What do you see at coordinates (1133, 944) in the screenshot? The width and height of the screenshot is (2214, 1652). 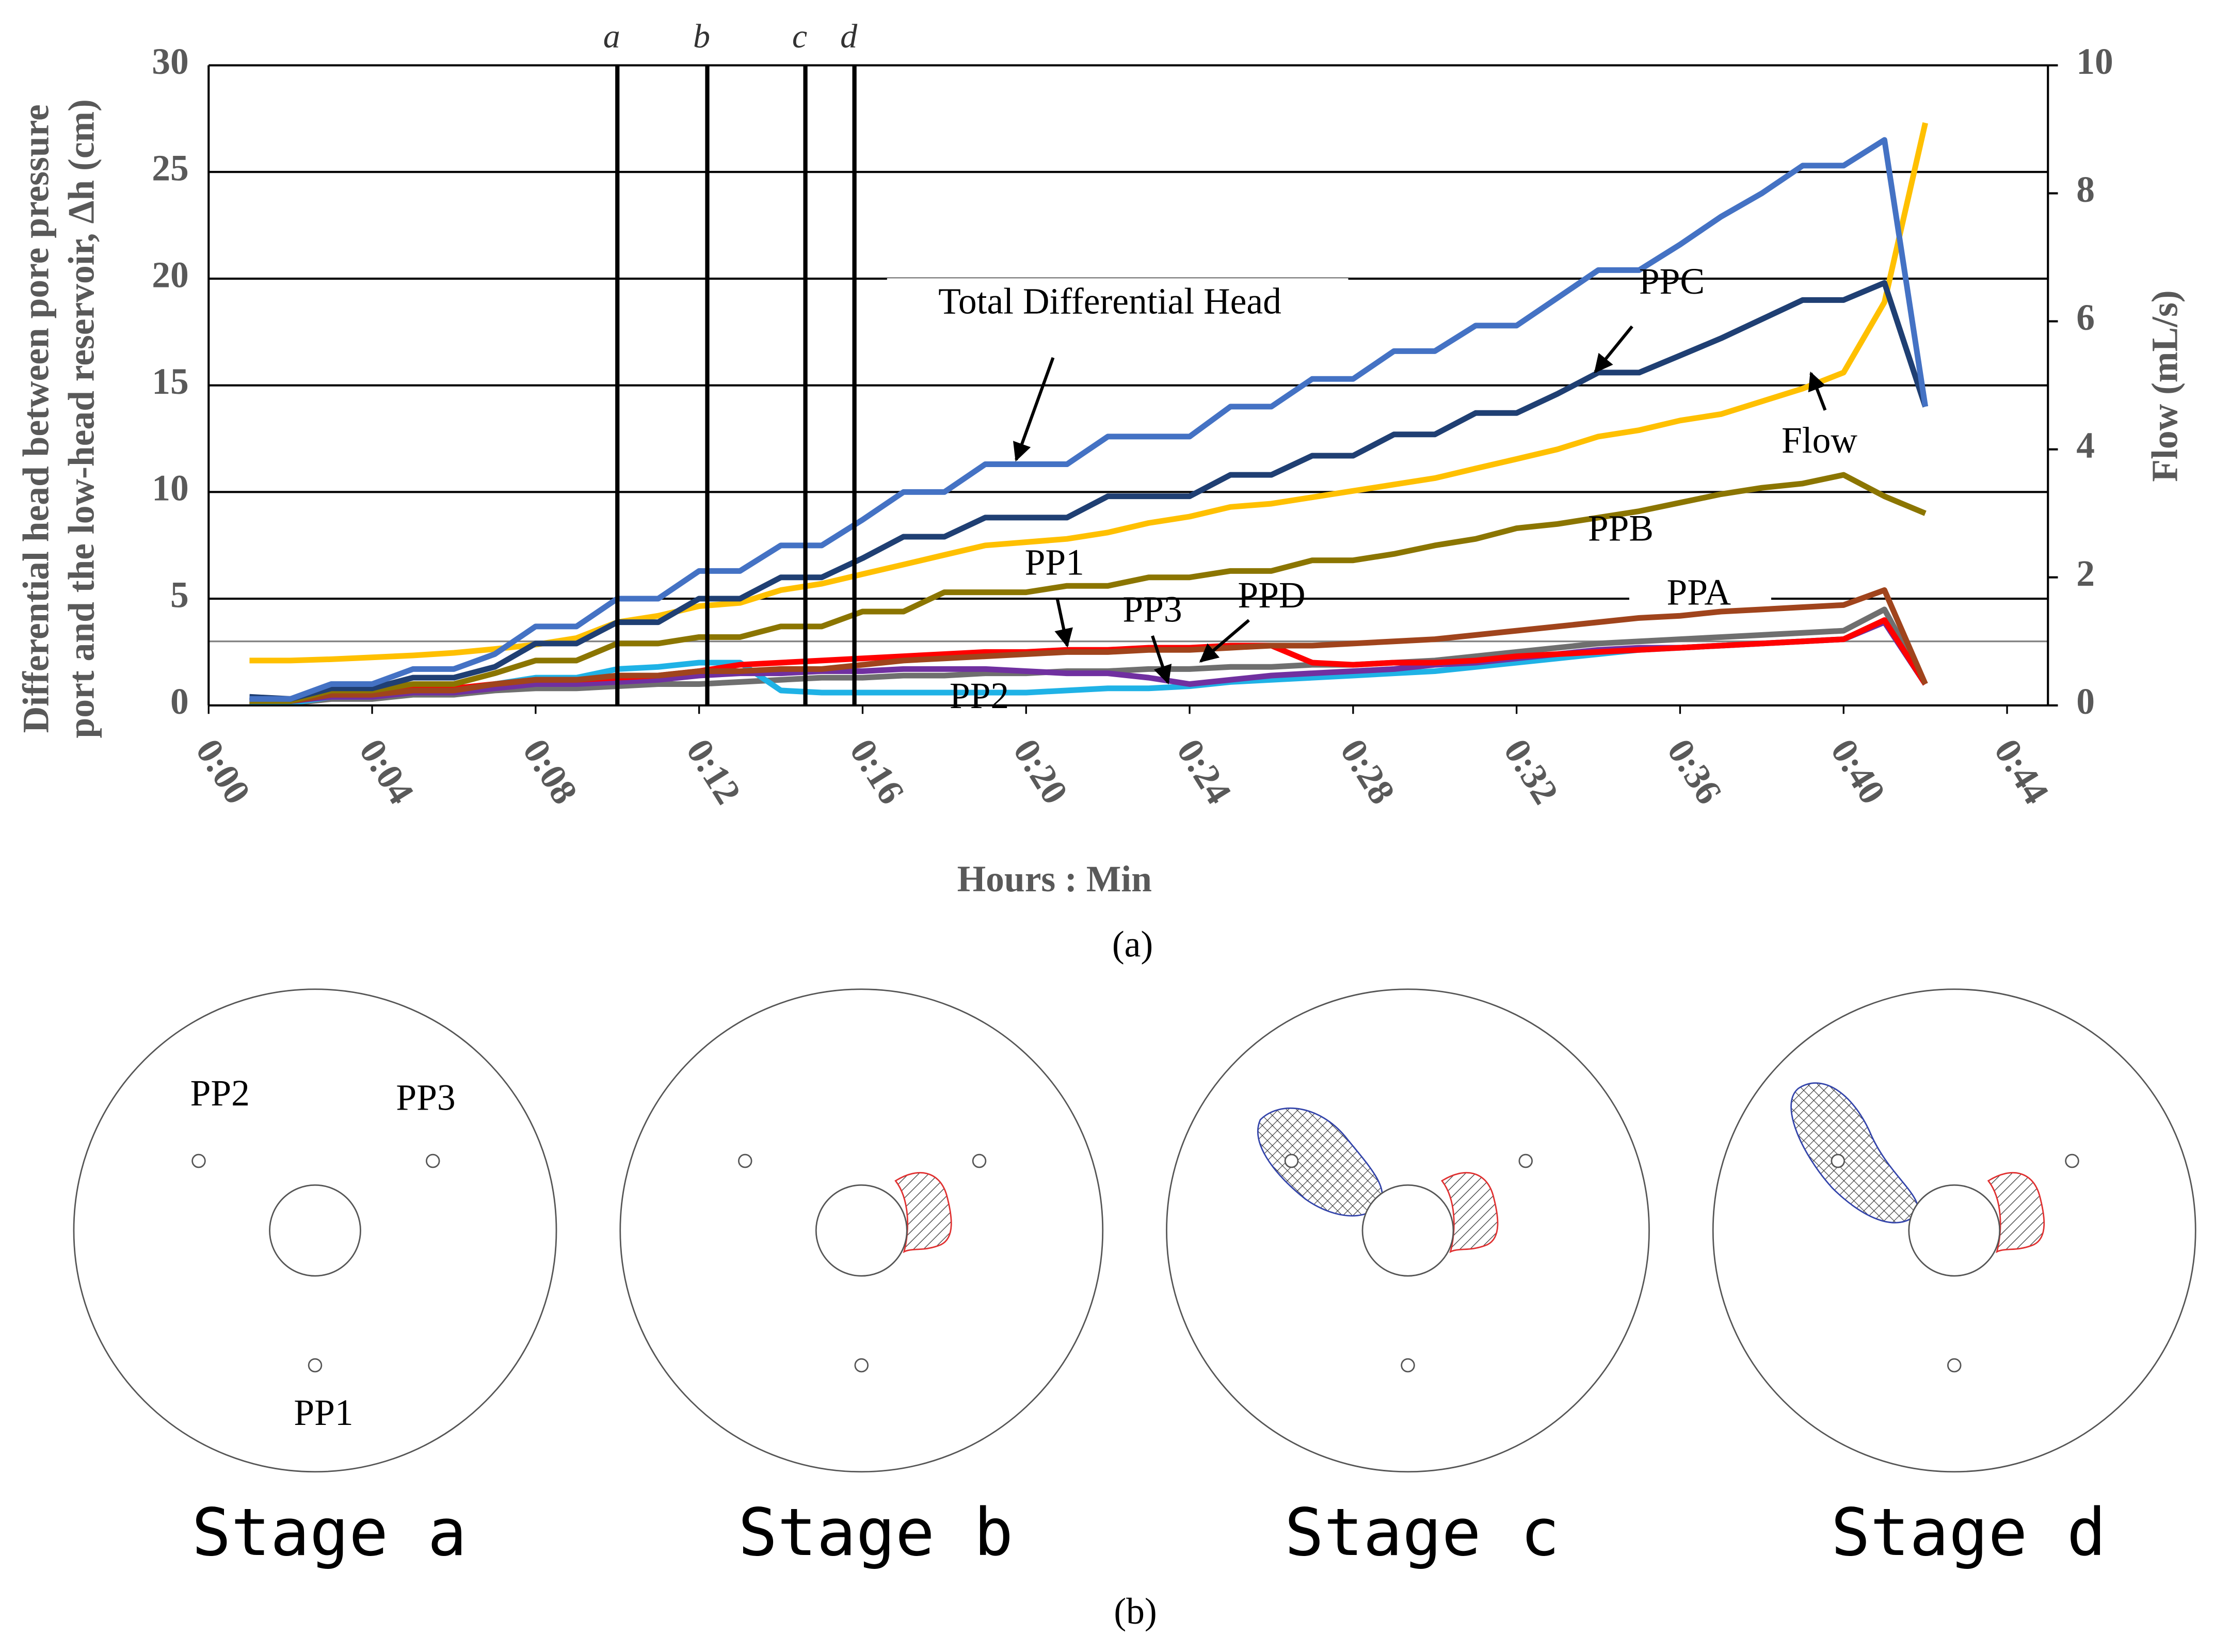 I see `caption-a: (a)` at bounding box center [1133, 944].